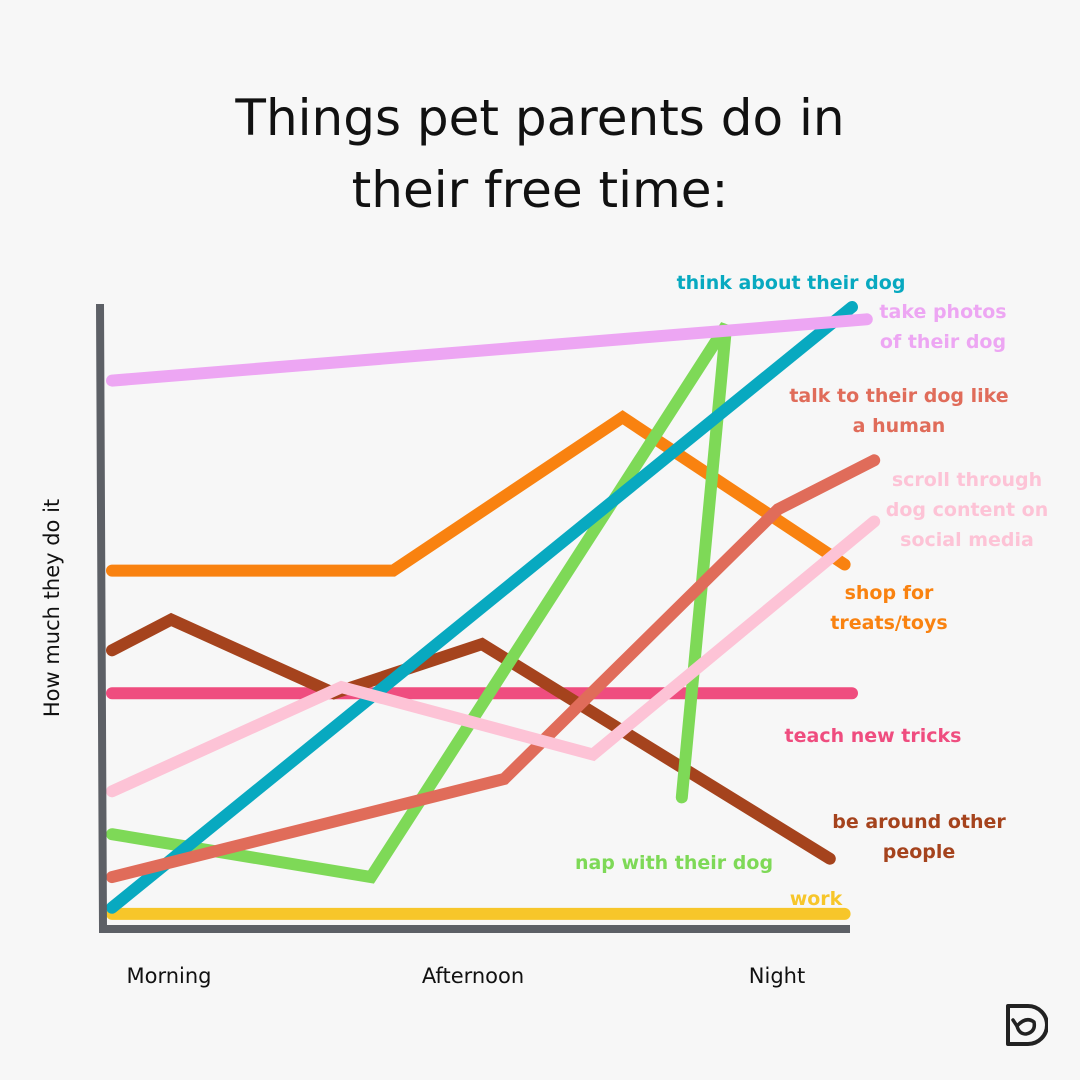  I want to click on series-label-line: think about their dog, so click(791, 283).